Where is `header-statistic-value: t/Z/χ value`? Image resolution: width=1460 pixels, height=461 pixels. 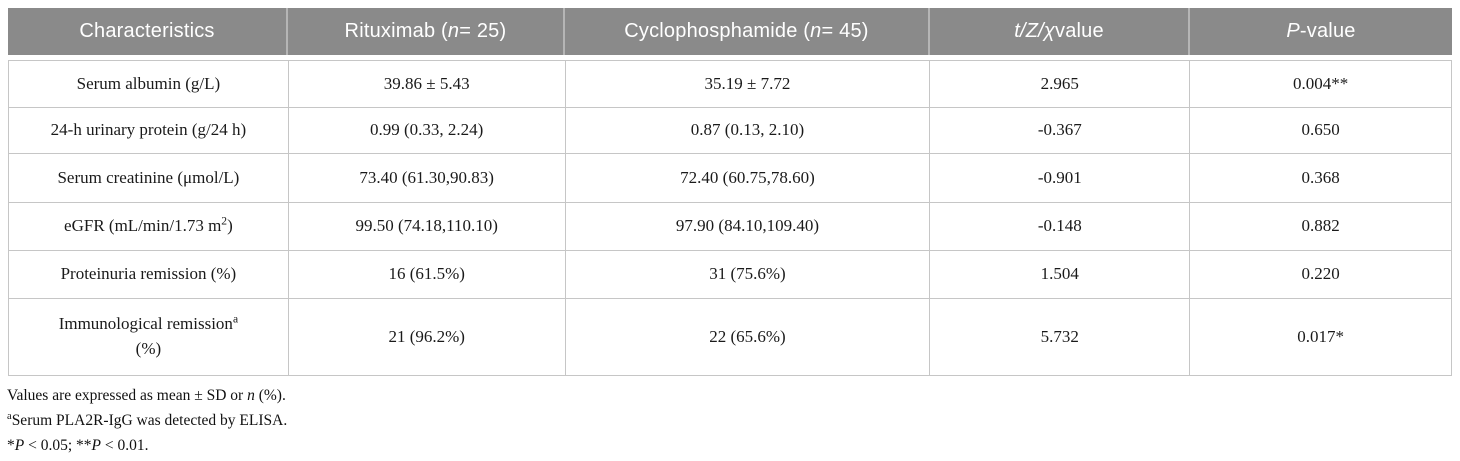 header-statistic-value: t/Z/χ value is located at coordinates (1060, 31).